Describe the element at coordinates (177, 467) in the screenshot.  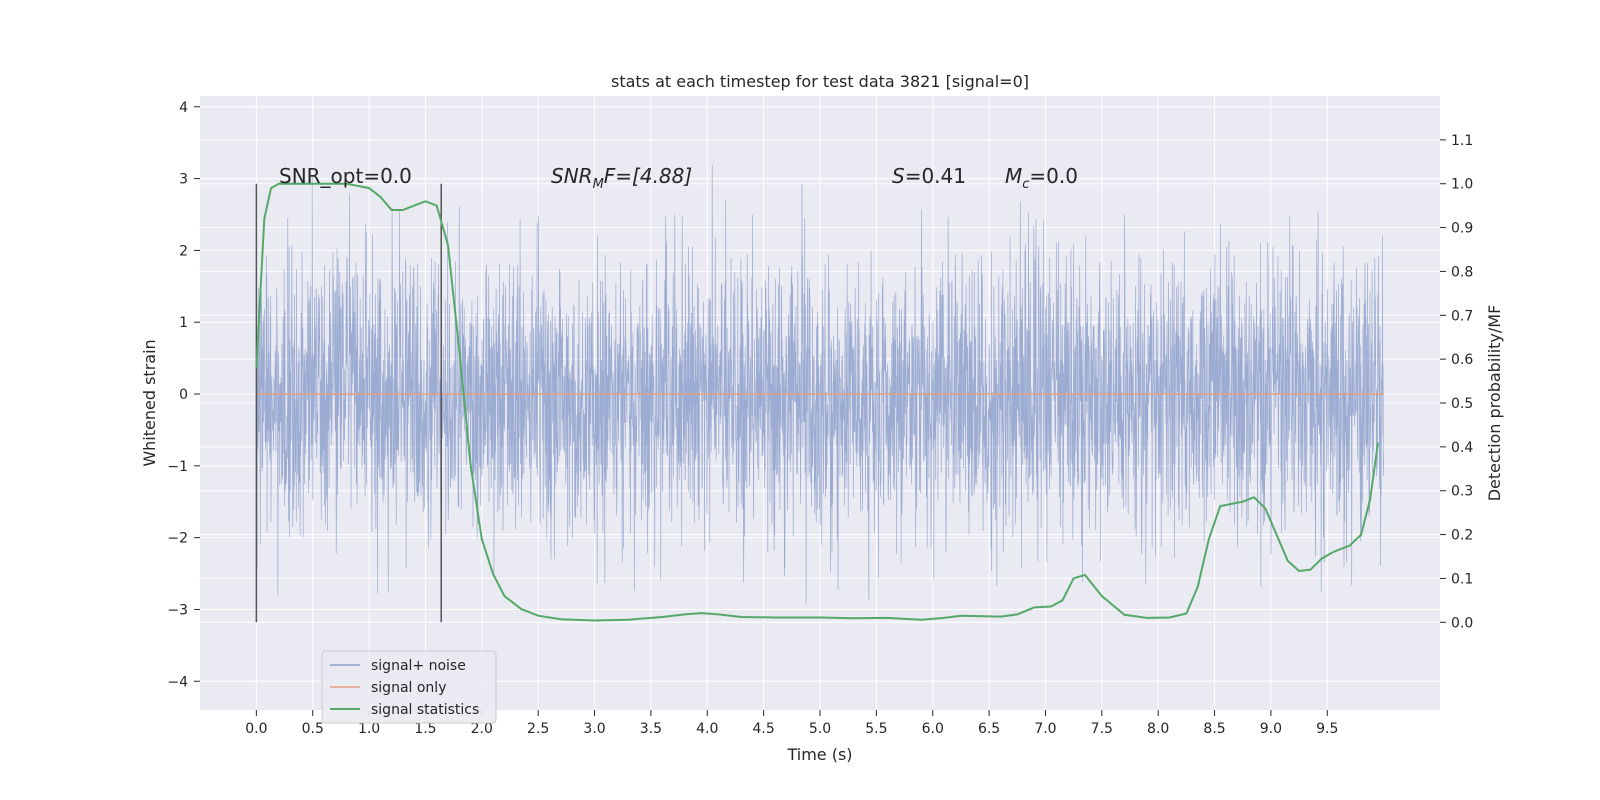
I see `y-tick-label: −1` at that location.